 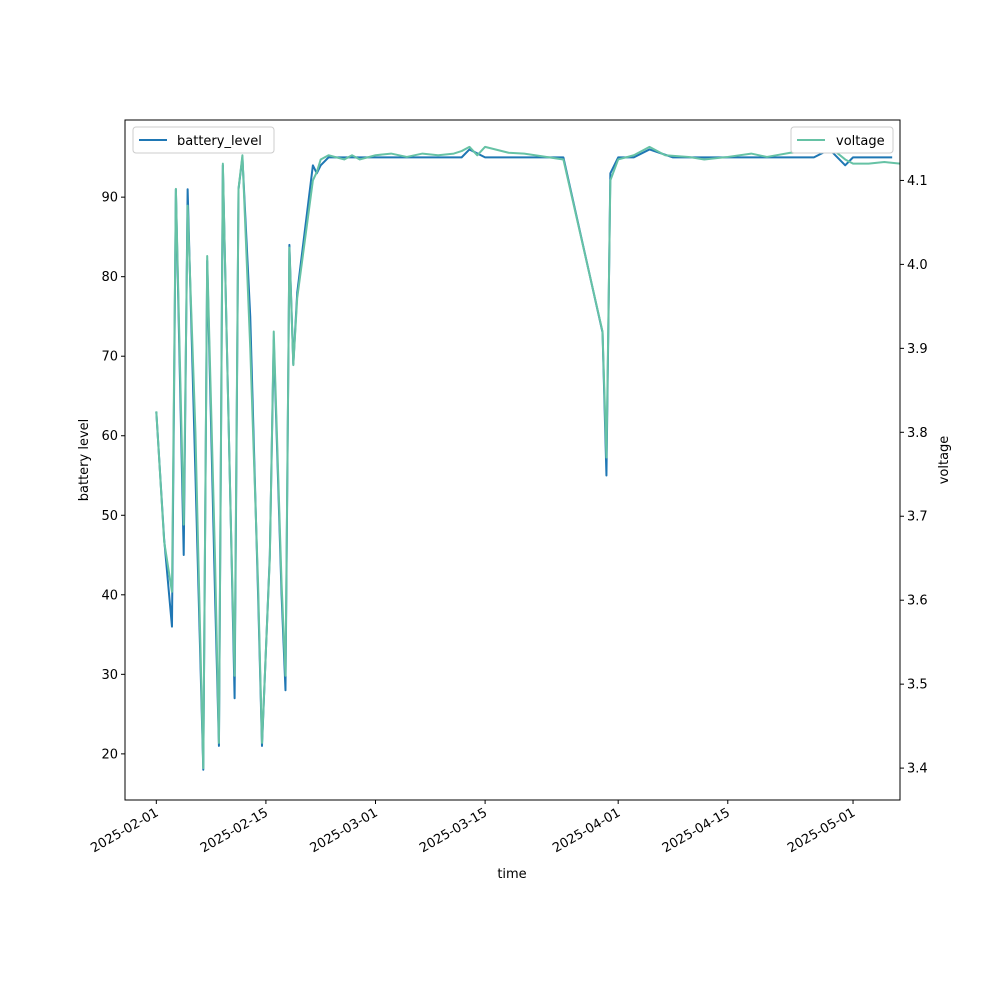 What do you see at coordinates (917, 517) in the screenshot?
I see `y-right-tick-label: 3.7` at bounding box center [917, 517].